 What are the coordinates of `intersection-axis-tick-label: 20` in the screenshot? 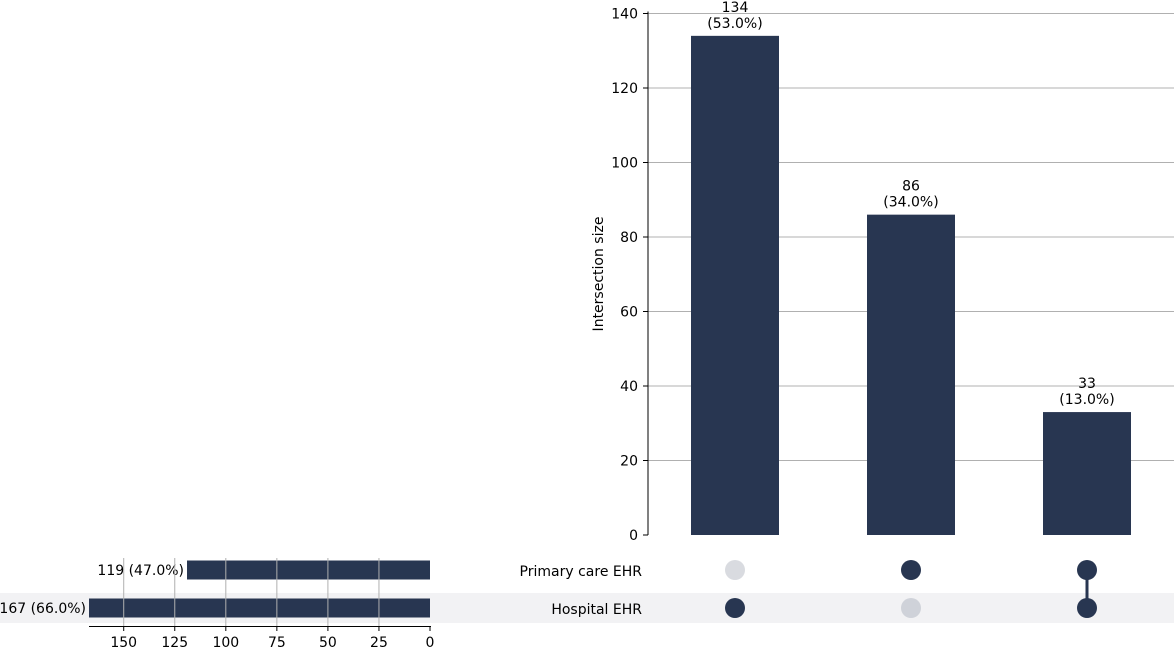 It's located at (629, 462).